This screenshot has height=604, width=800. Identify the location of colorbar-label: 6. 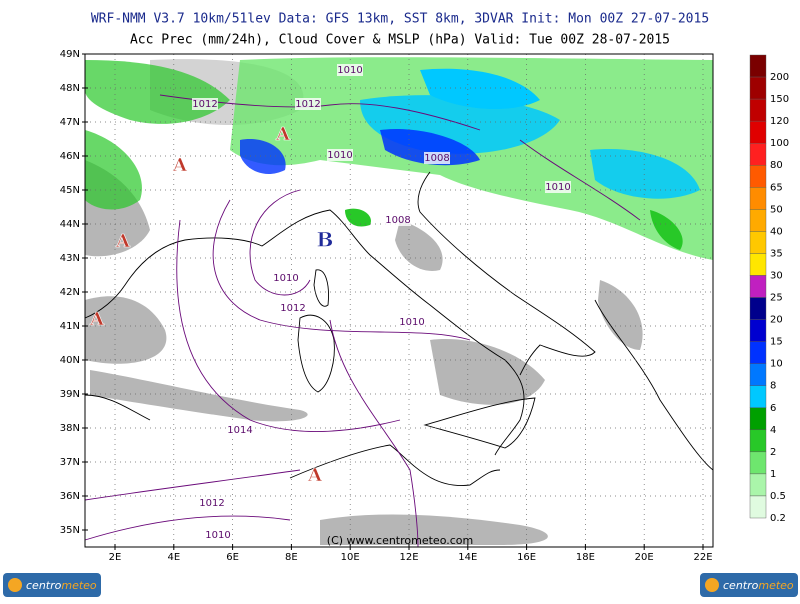
(773, 408).